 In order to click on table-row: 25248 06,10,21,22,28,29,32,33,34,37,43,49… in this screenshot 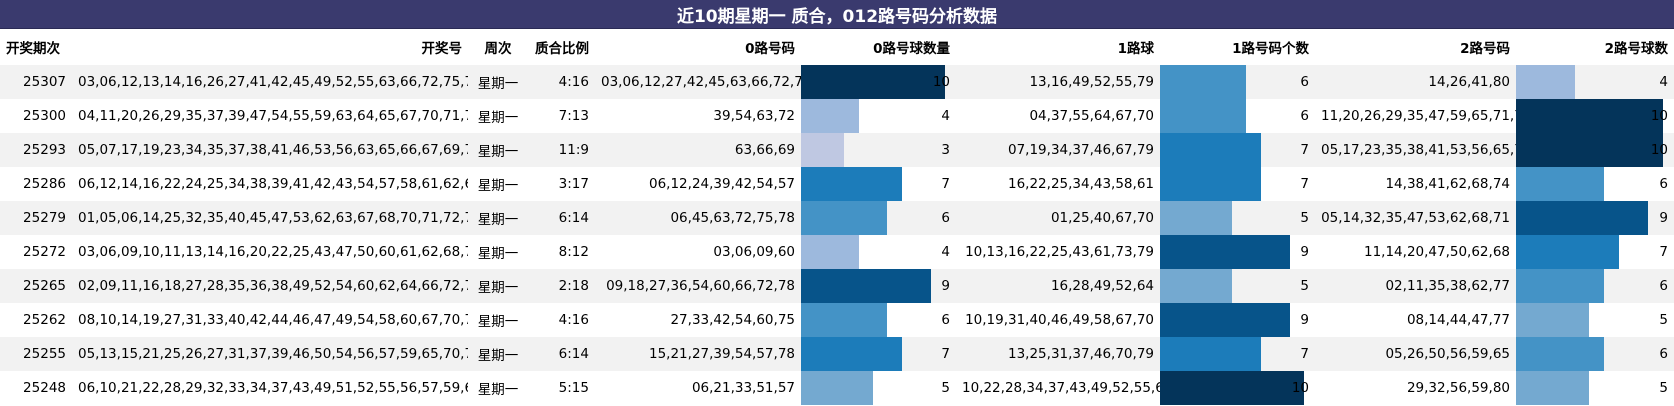, I will do `click(837, 388)`.